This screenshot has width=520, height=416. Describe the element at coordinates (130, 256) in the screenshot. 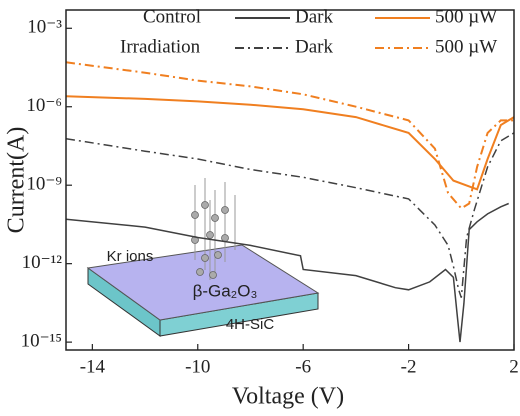

I see `annotation: Kr ions` at that location.